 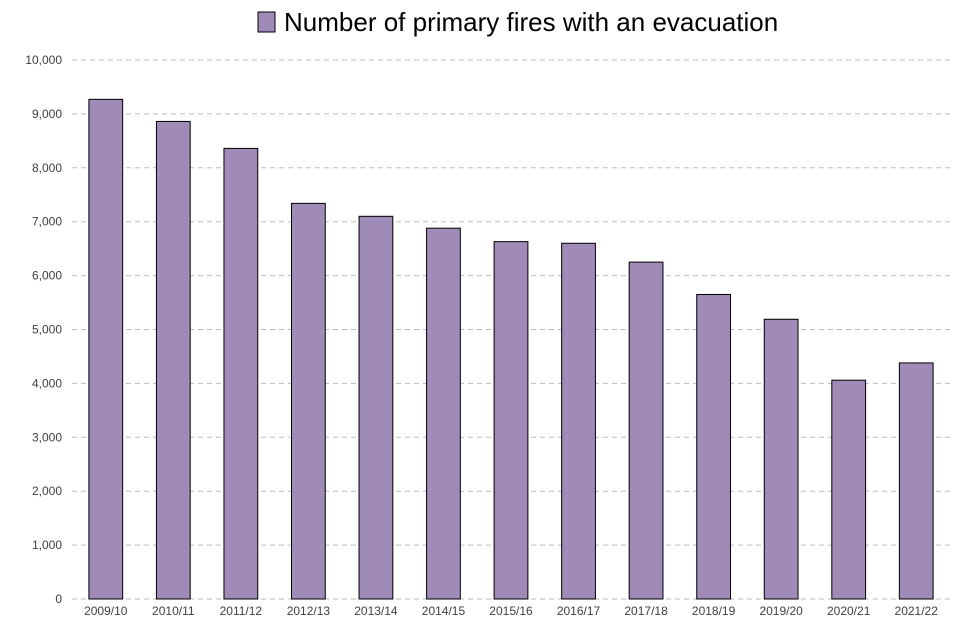 What do you see at coordinates (47, 545) in the screenshot?
I see `y-tick-label: 1,000` at bounding box center [47, 545].